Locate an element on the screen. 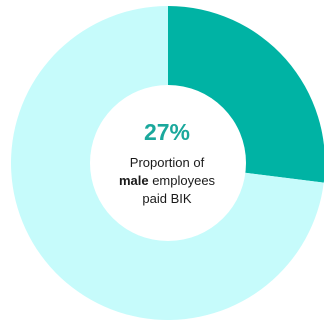 The width and height of the screenshot is (324, 327). caption-line-1: Proportion of is located at coordinates (167, 162).